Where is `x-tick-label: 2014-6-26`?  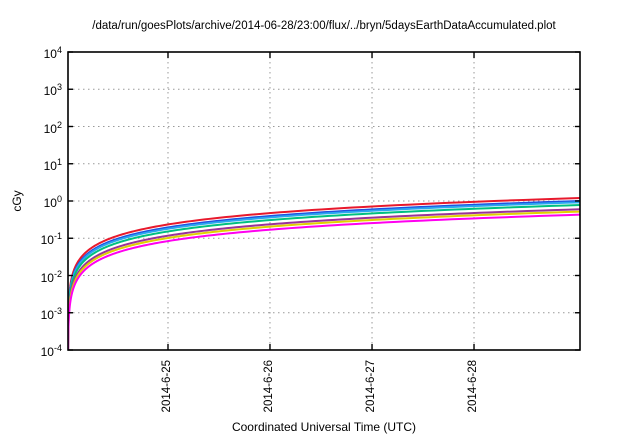
x-tick-label: 2014-6-26 is located at coordinates (268, 386).